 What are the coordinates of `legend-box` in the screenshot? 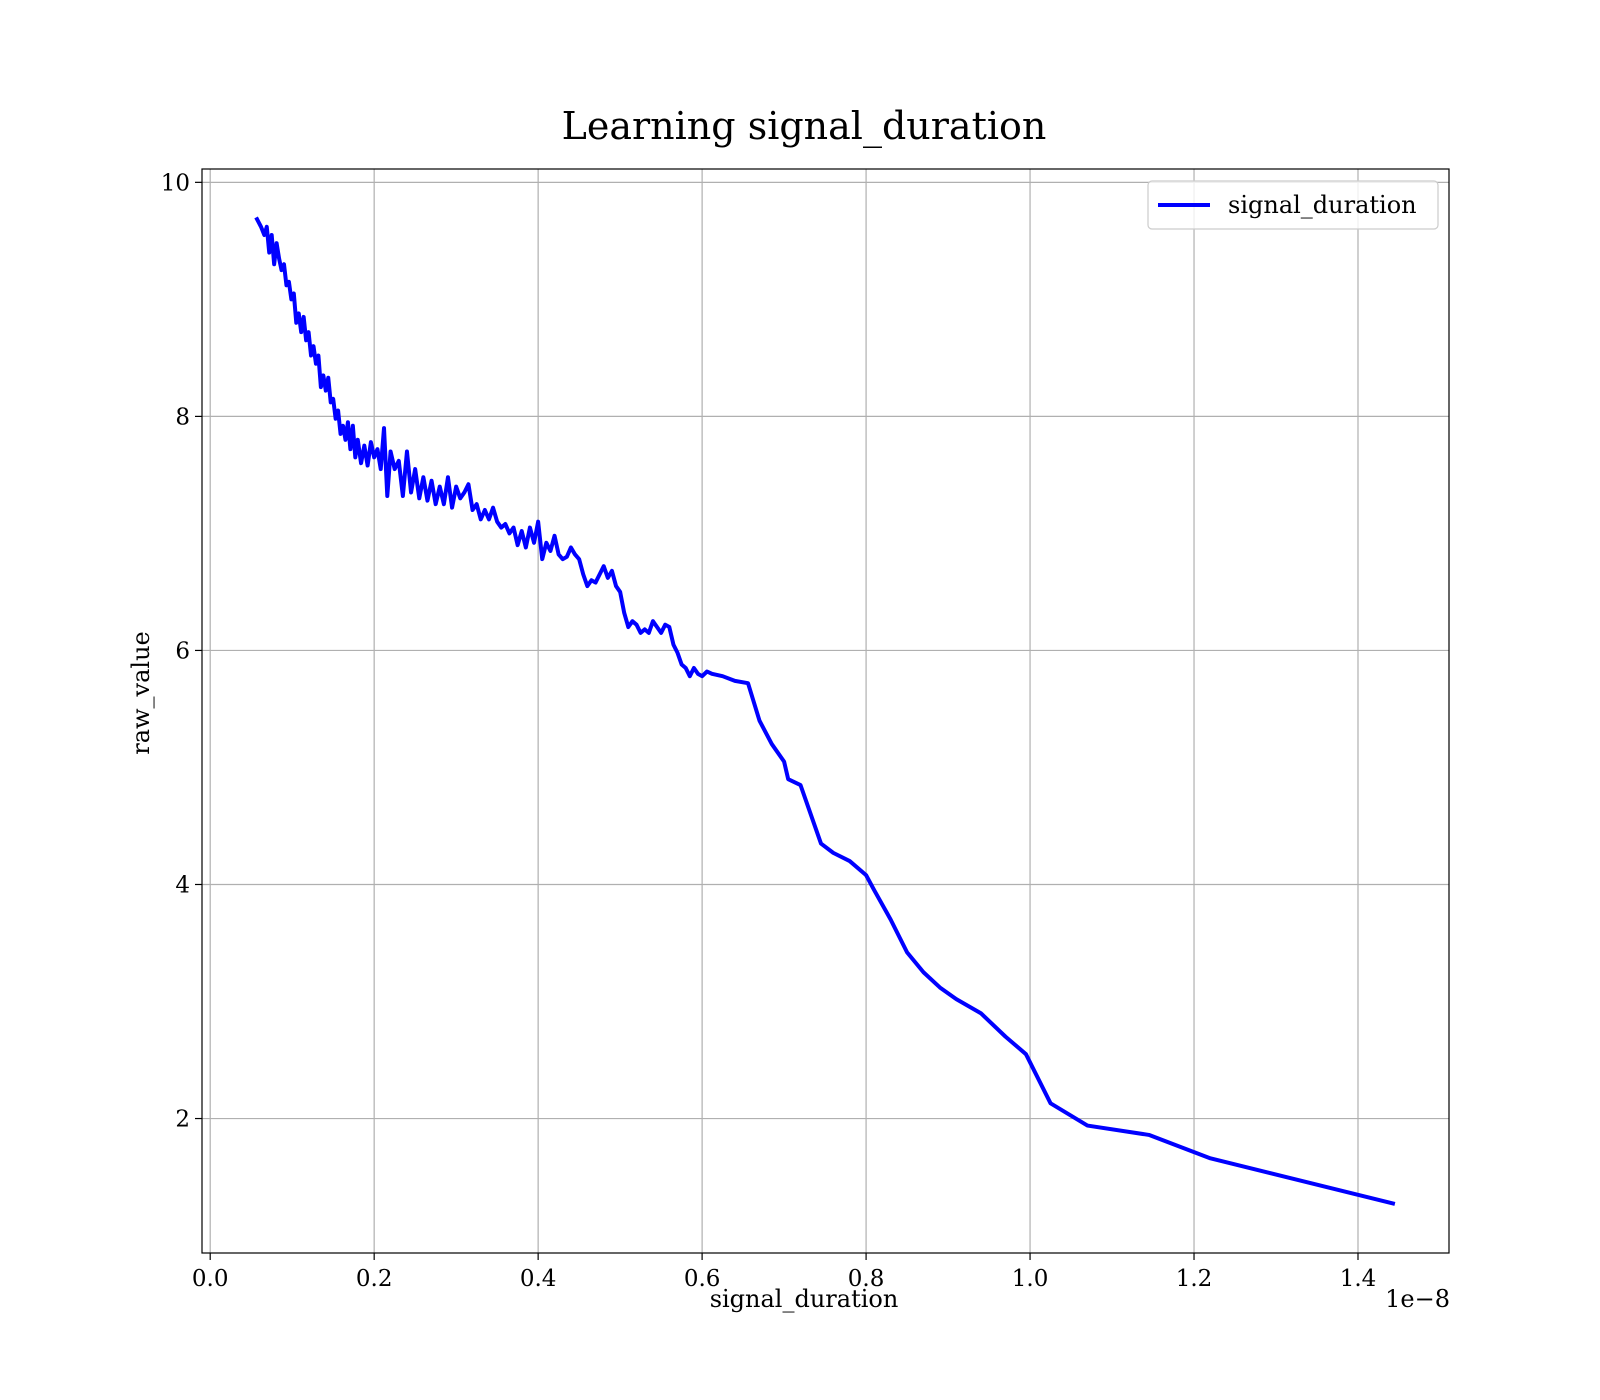 It's located at (1293, 205).